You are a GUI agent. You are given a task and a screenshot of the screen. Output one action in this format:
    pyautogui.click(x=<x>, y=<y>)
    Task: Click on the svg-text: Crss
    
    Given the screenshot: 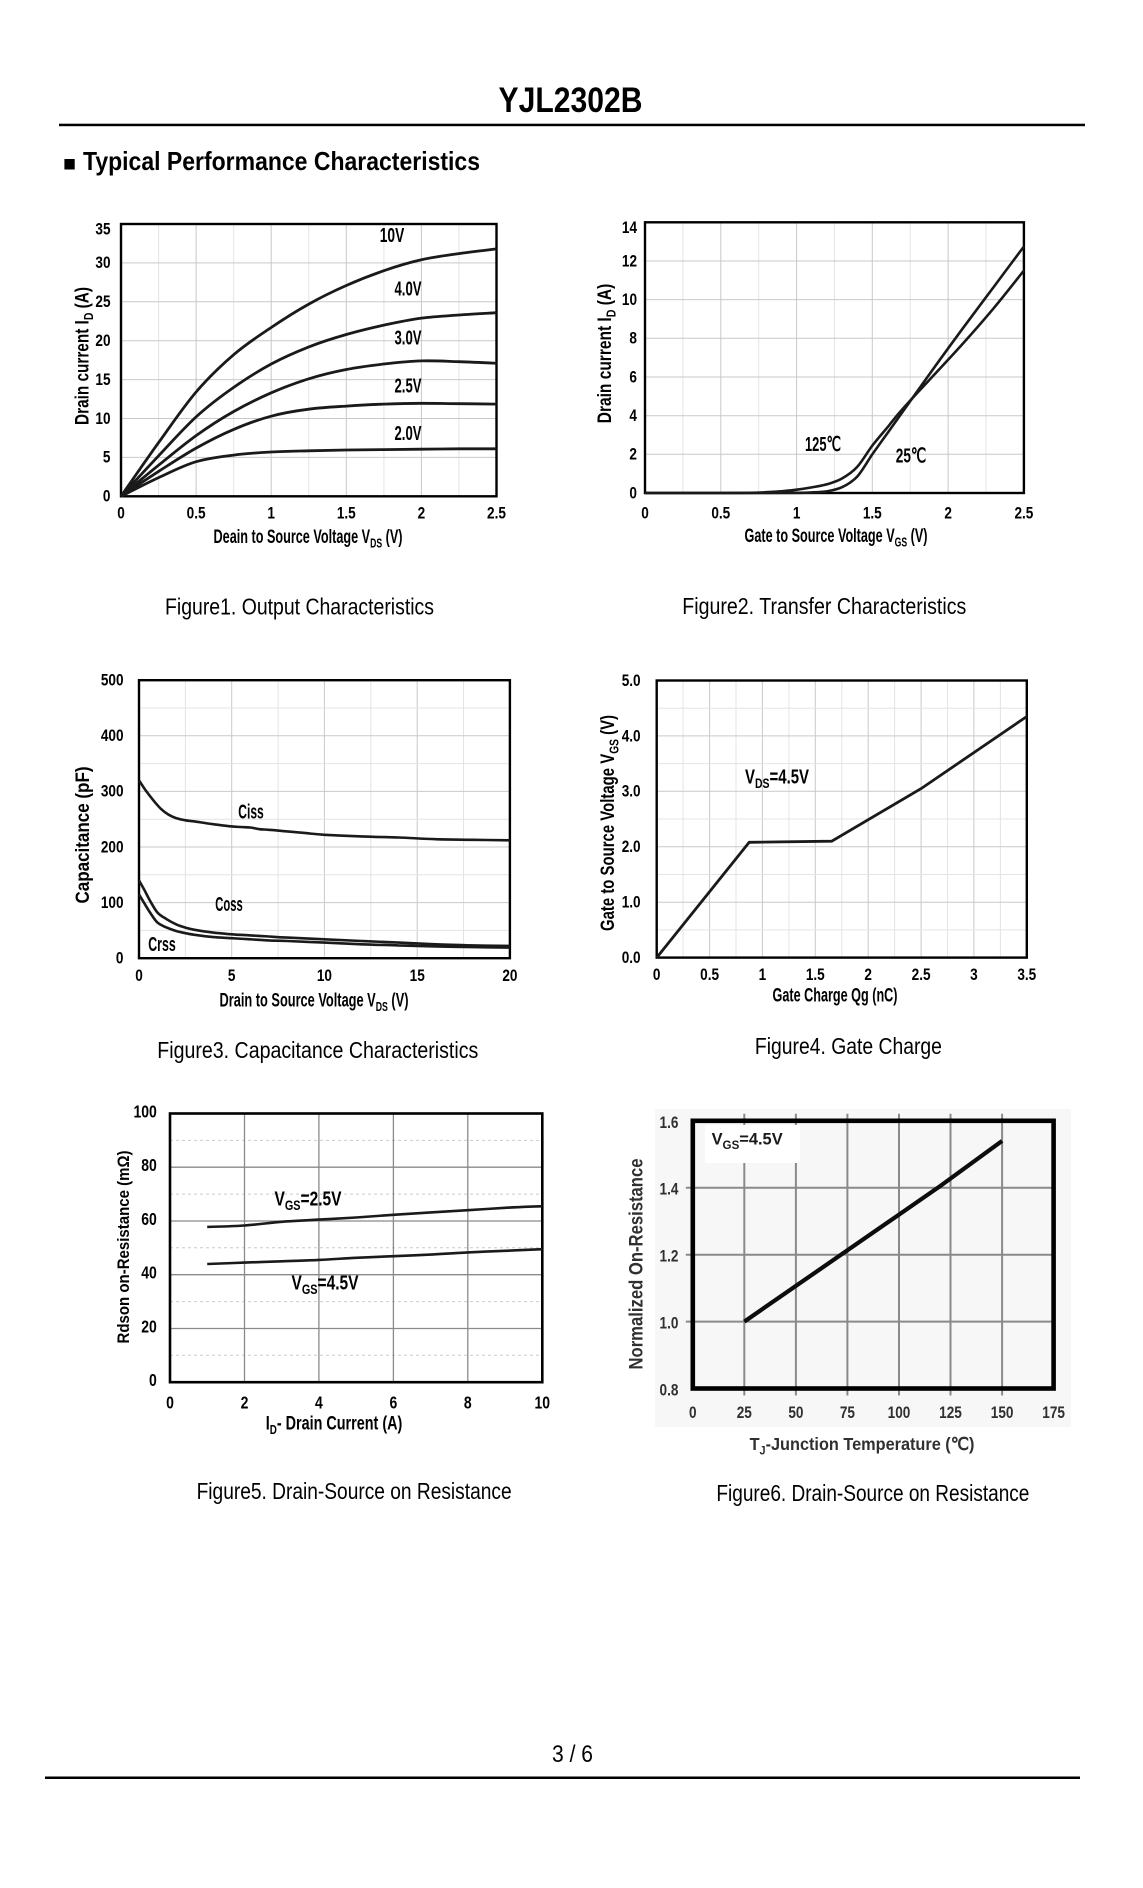 What is the action you would take?
    pyautogui.click(x=162, y=945)
    